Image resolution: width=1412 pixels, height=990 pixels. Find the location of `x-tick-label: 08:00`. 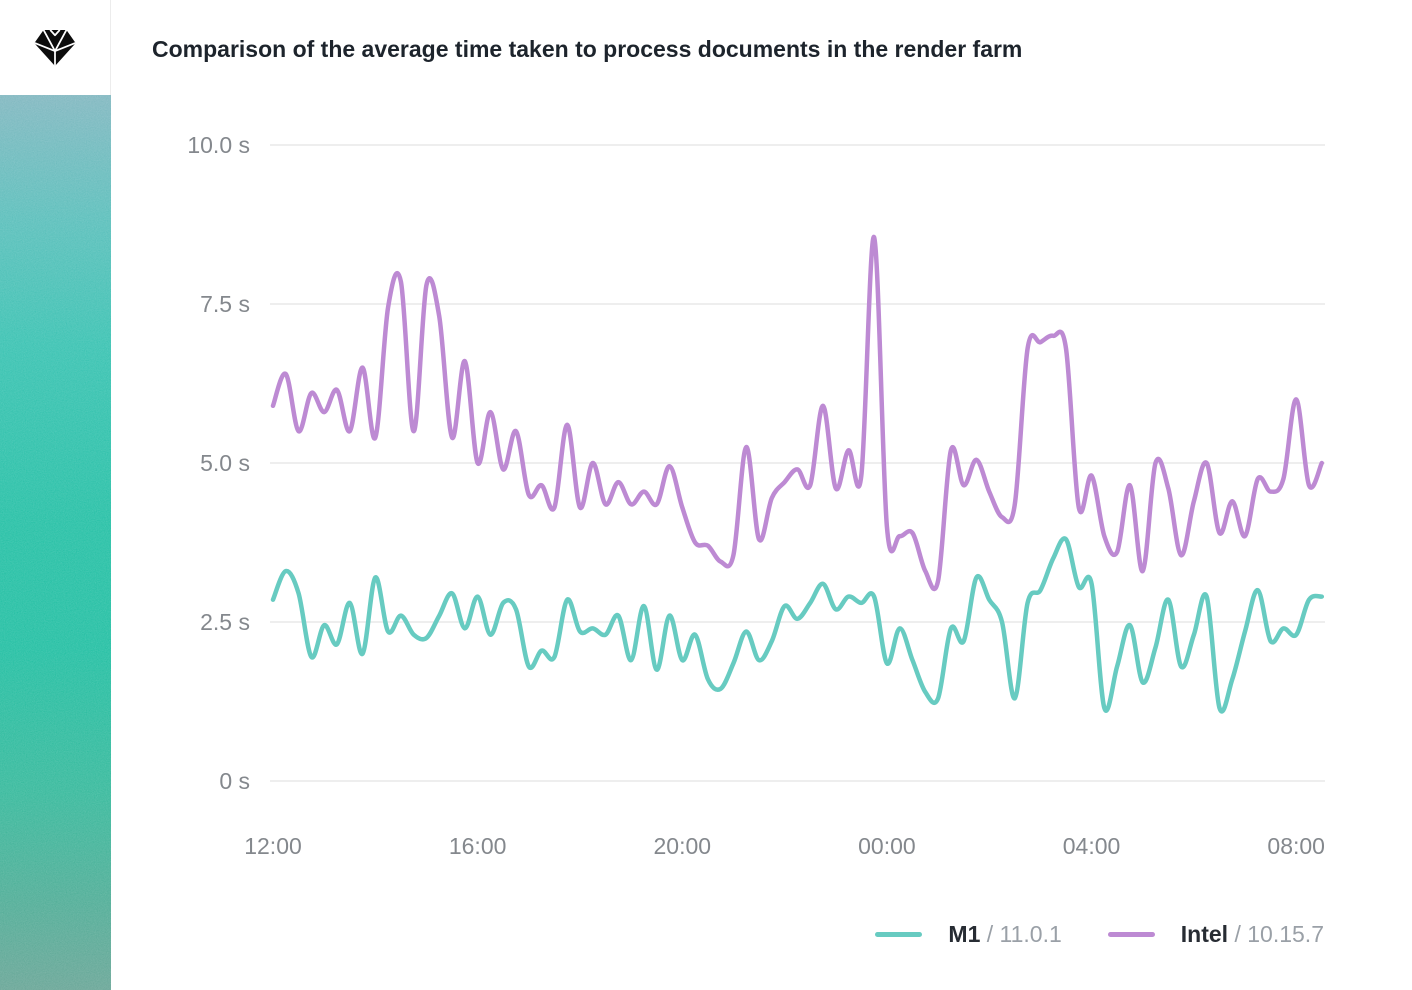

x-tick-label: 08:00 is located at coordinates (1296, 846).